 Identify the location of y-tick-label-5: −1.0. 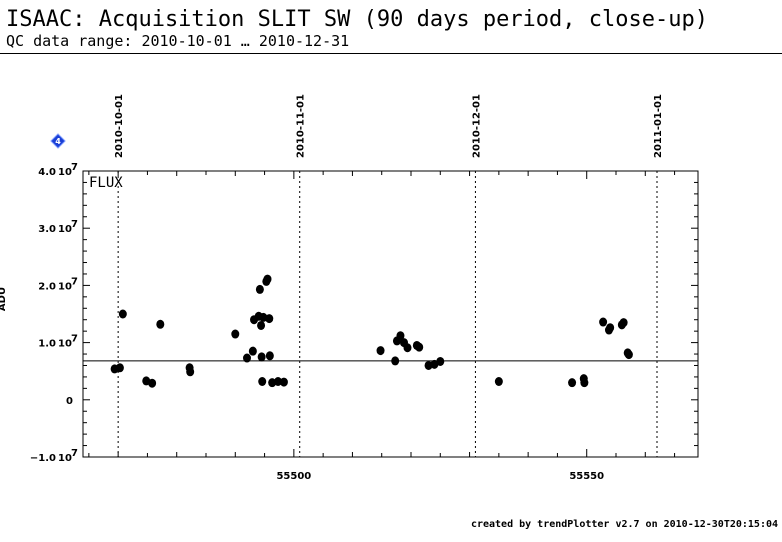
(43, 458).